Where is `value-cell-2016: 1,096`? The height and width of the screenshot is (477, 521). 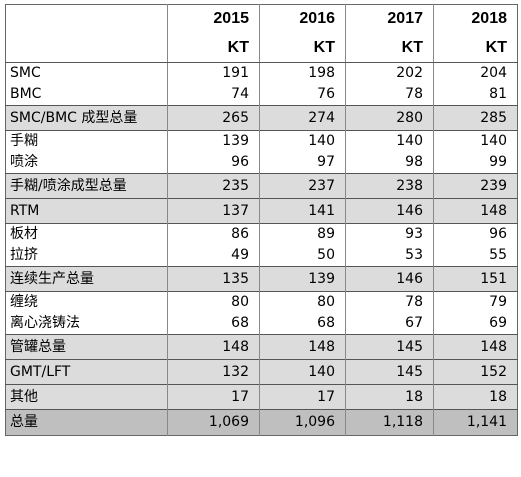
value-cell-2016: 1,096 is located at coordinates (302, 422).